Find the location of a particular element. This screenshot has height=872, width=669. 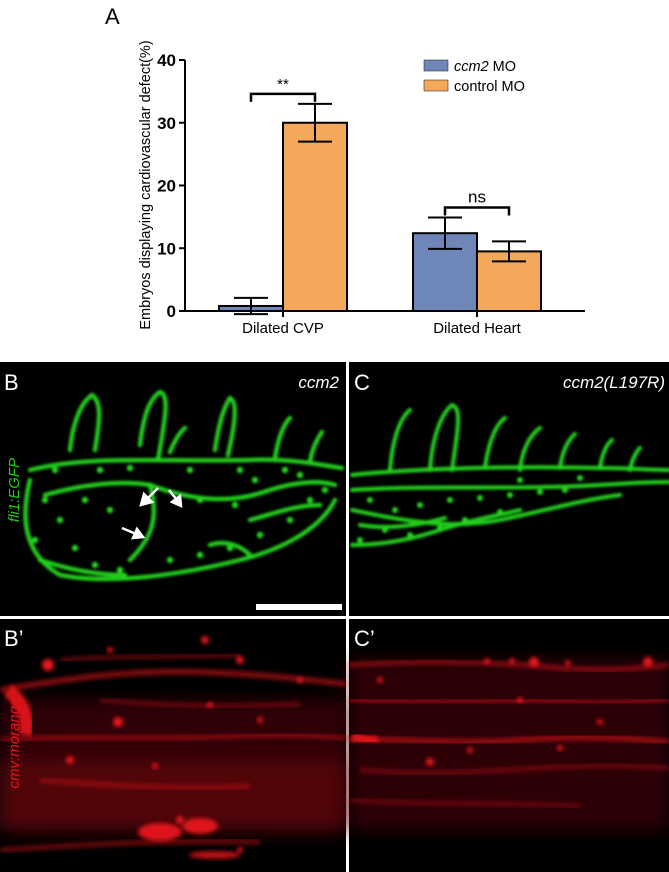

panel-c-condition: ccm2(L197R) is located at coordinates (614, 382).